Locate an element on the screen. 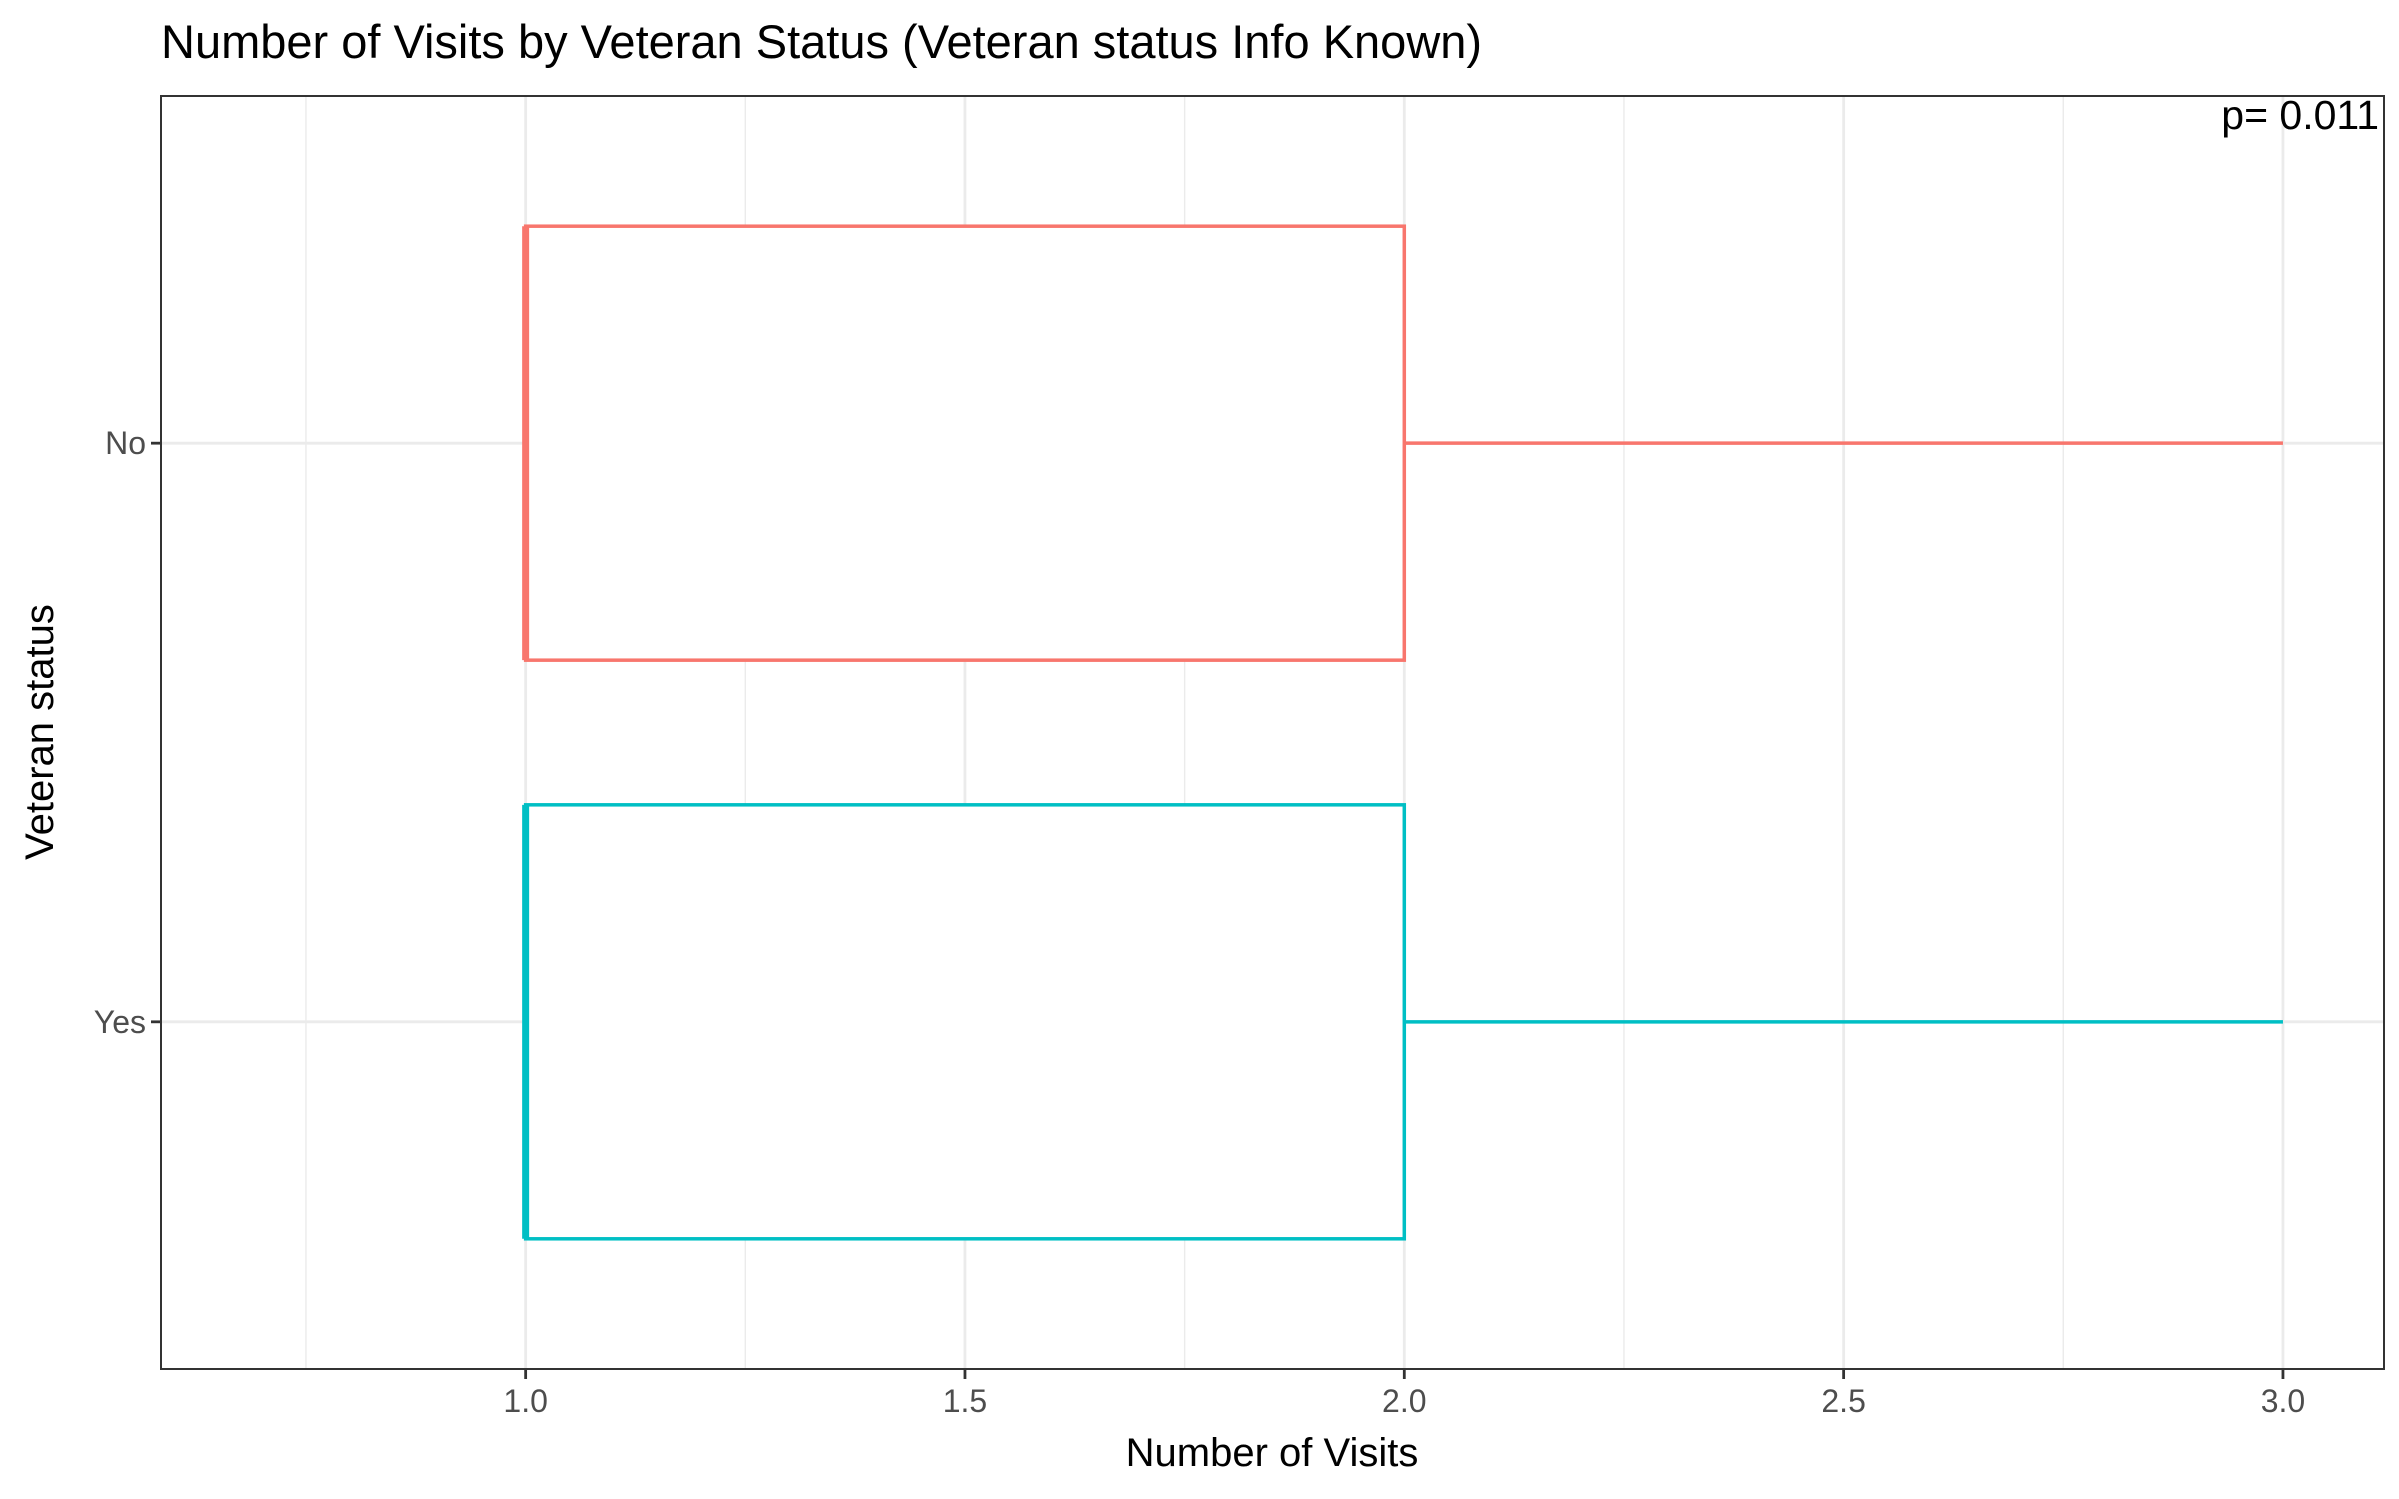 Image resolution: width=2399 pixels, height=1499 pixels. x-tick-label: 1.5 is located at coordinates (965, 1401).